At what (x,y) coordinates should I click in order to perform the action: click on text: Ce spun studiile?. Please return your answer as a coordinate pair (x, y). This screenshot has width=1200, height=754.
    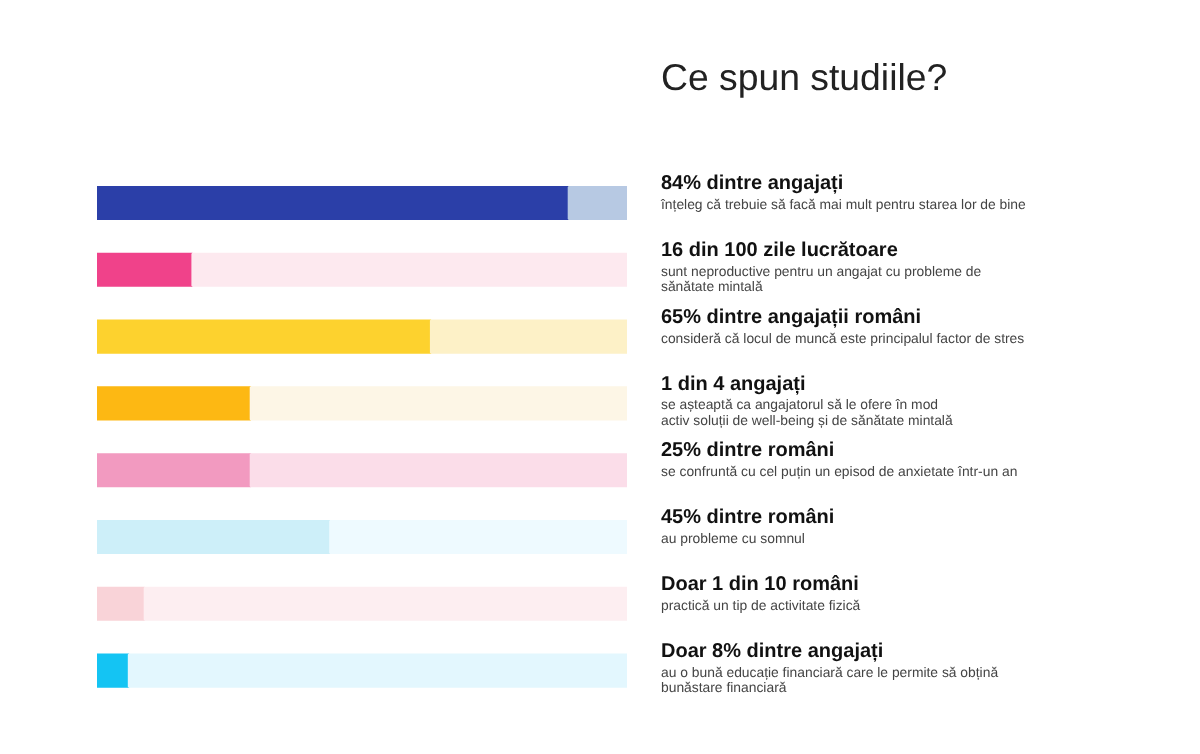
    Looking at the image, I should click on (804, 77).